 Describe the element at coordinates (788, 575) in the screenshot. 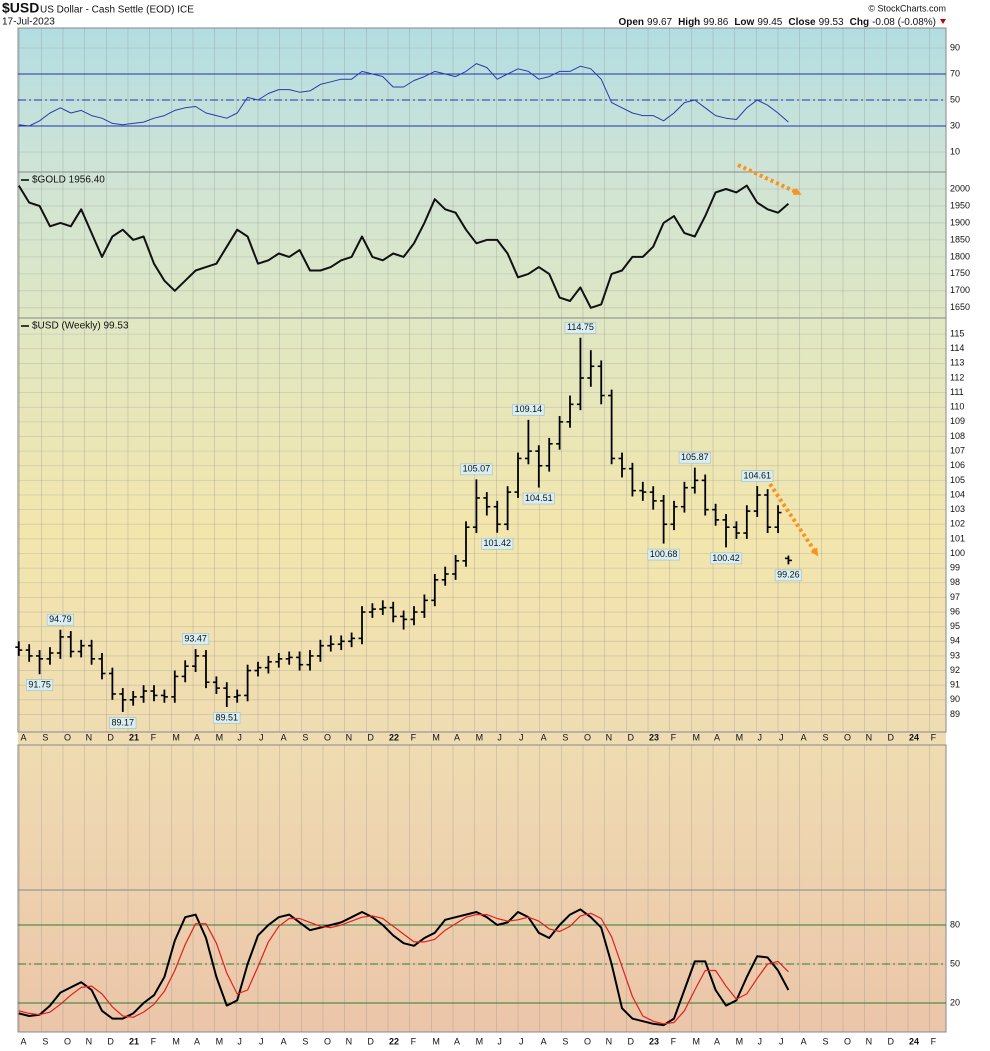

I see `annotation-label: 99.26` at that location.